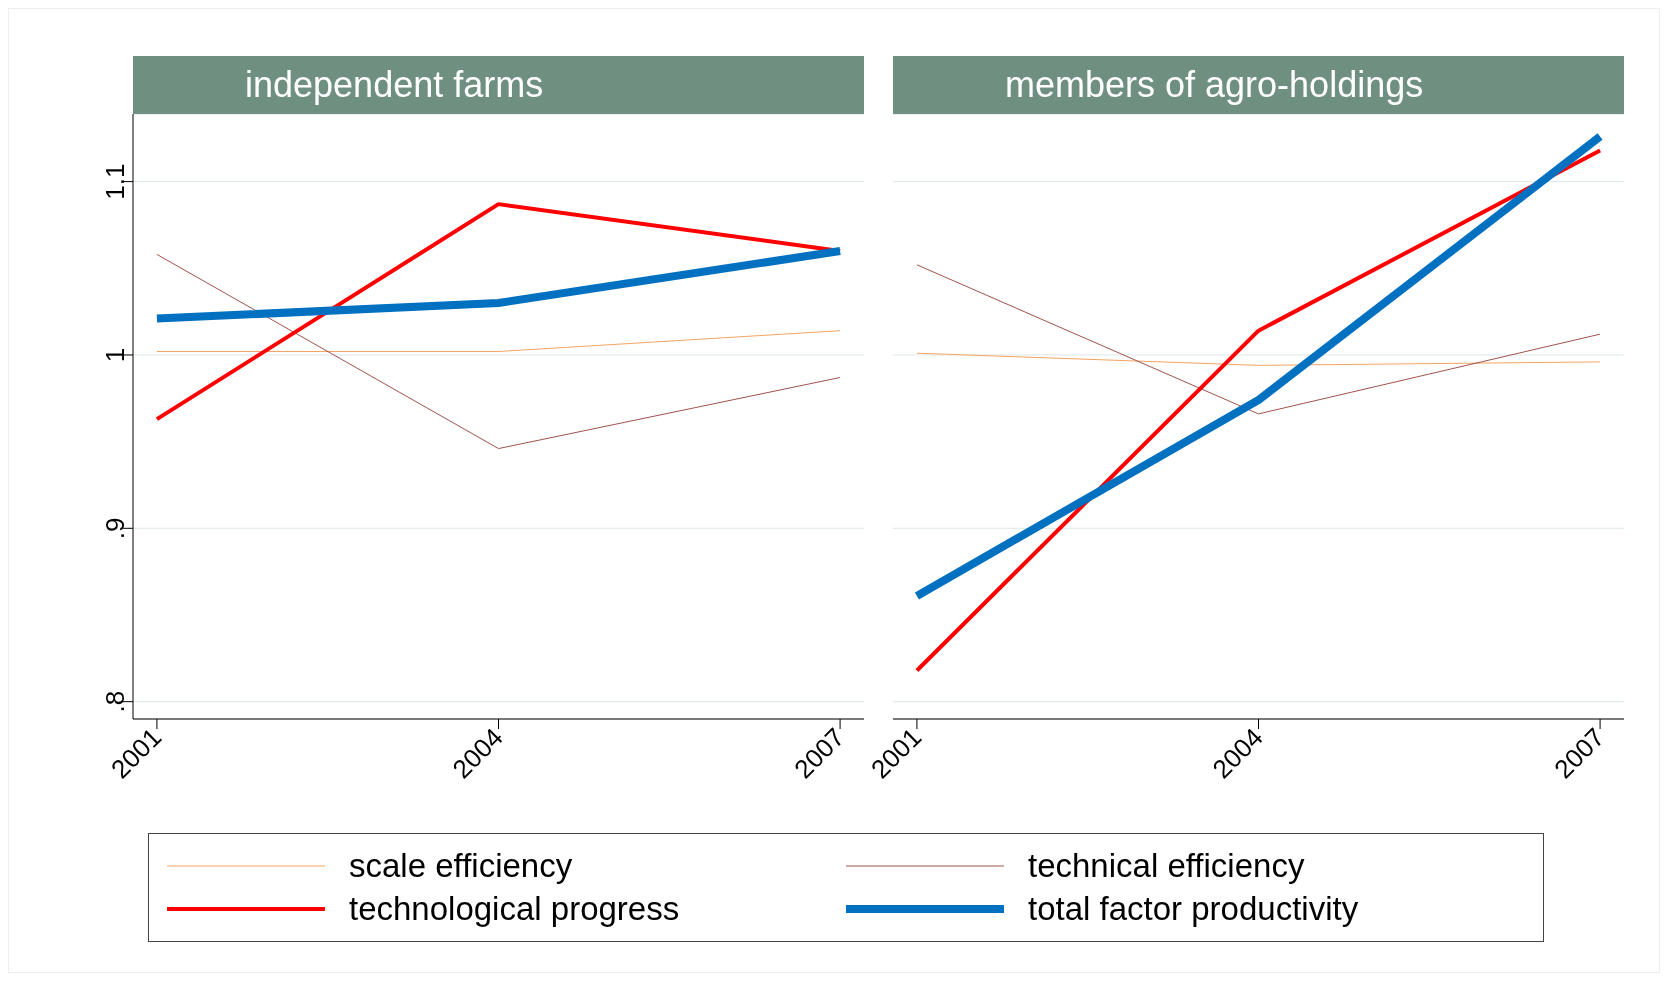  Describe the element at coordinates (514, 909) in the screenshot. I see `legend-label: technological progress` at that location.